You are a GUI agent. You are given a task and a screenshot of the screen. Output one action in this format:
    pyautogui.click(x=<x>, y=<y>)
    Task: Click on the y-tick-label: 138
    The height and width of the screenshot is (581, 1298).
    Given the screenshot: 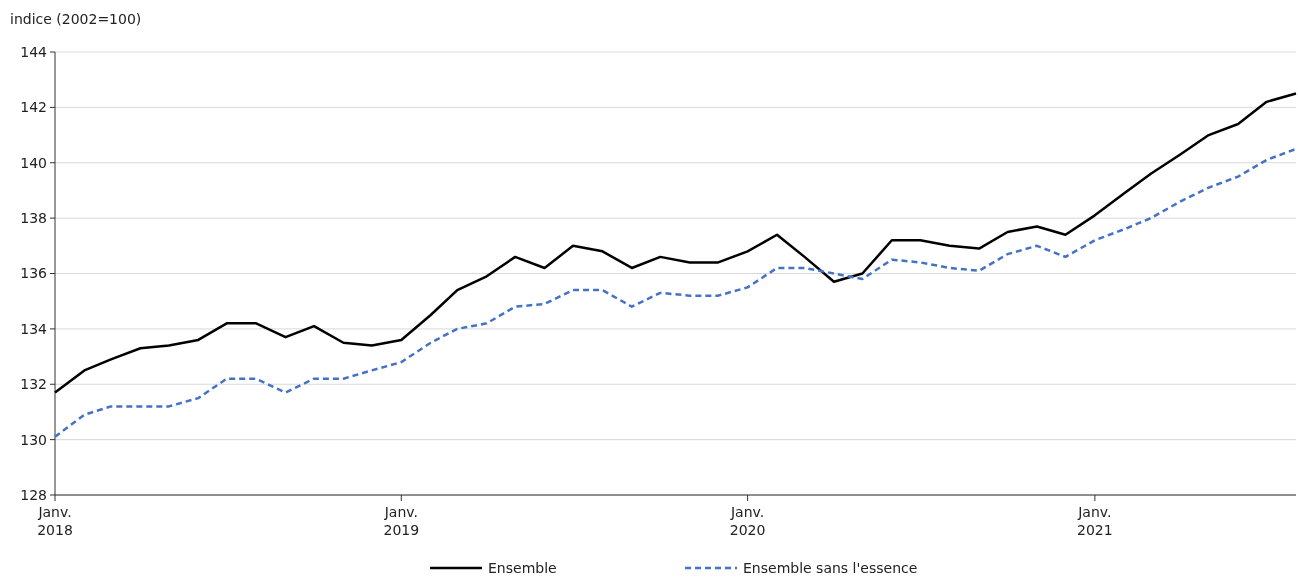 What is the action you would take?
    pyautogui.click(x=33, y=218)
    